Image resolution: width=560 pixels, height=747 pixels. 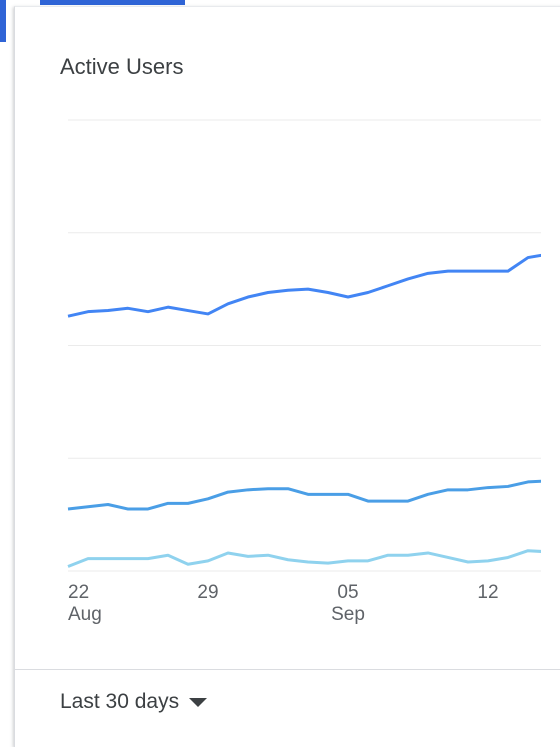 I want to click on x-tick-label: 22, so click(x=78, y=592).